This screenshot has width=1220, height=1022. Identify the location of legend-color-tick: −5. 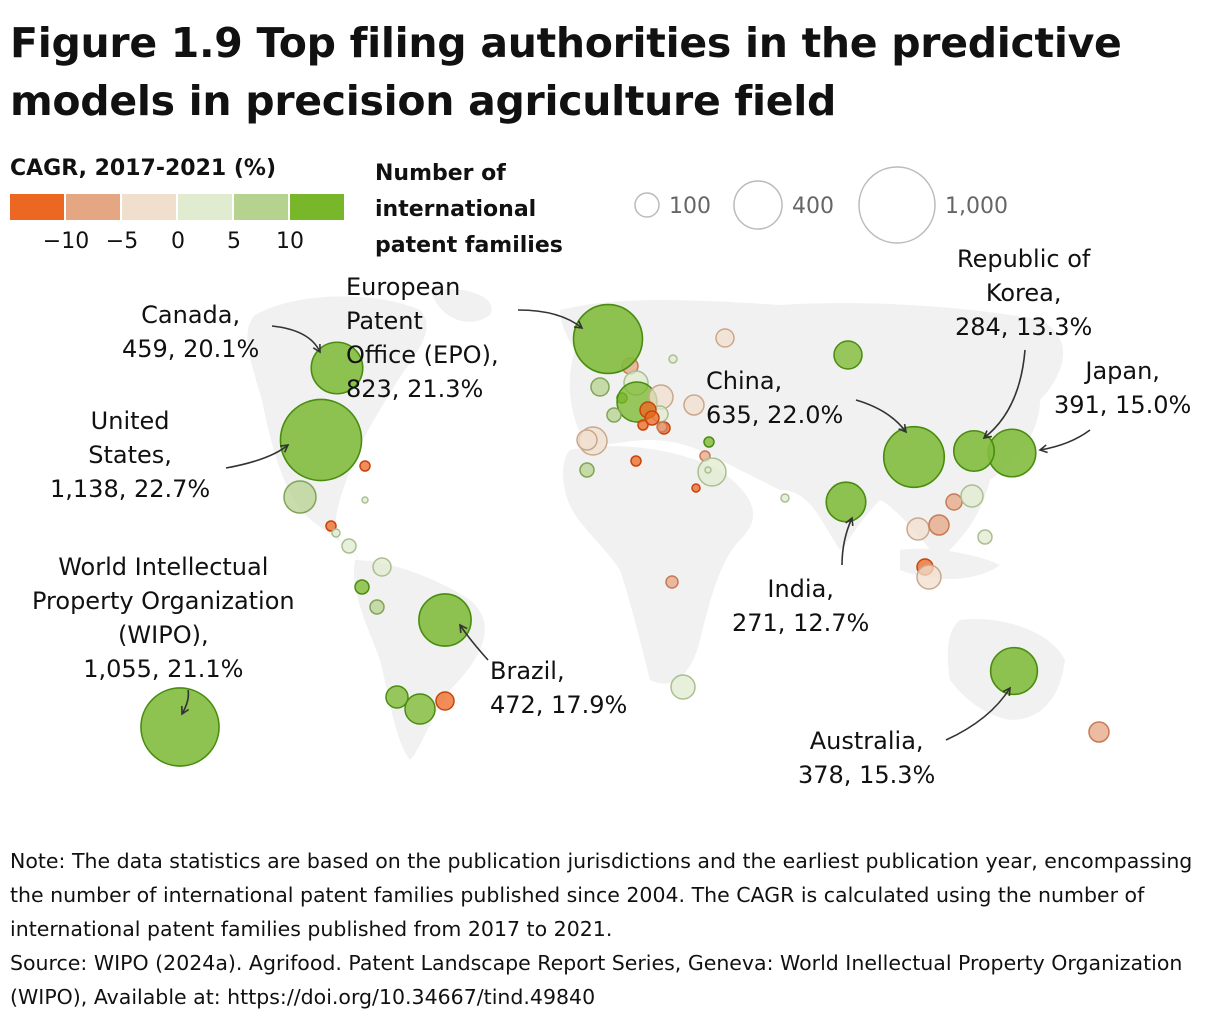
(122, 241).